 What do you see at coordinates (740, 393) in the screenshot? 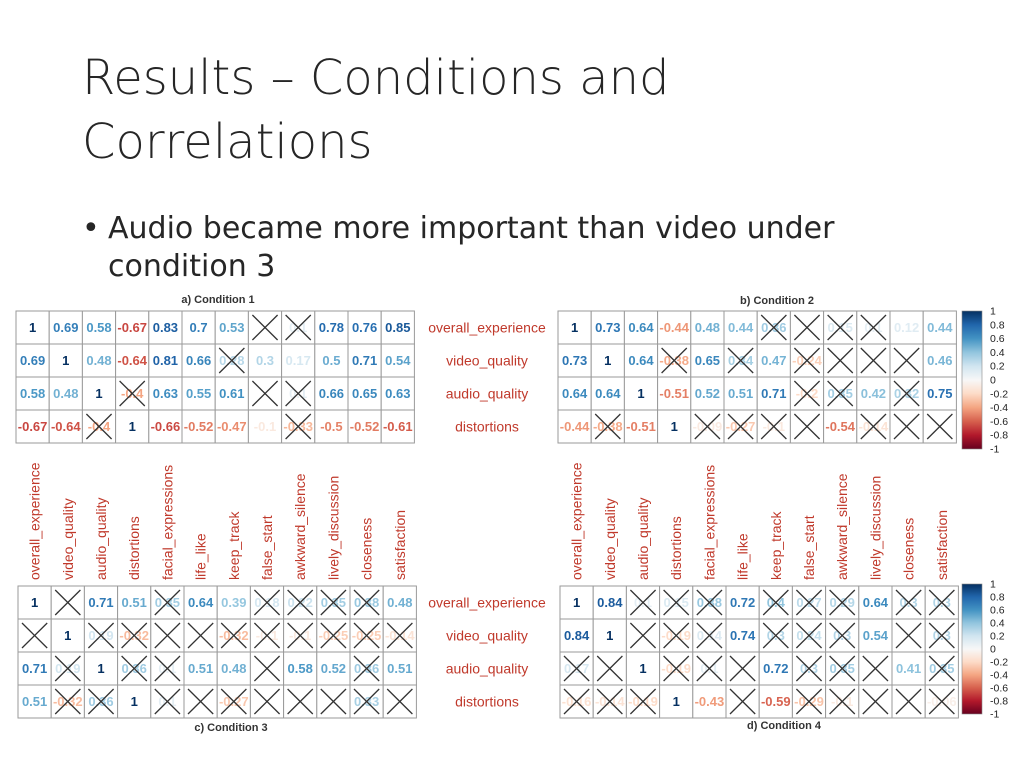
I see `cell-value: 0.51` at bounding box center [740, 393].